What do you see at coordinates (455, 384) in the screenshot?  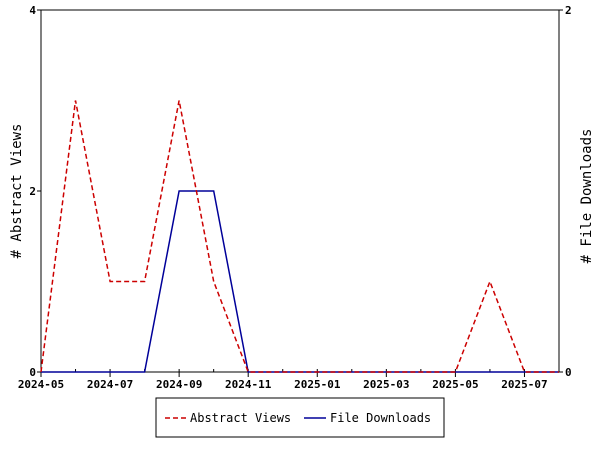 I see `x-tick-label: 2025-05` at bounding box center [455, 384].